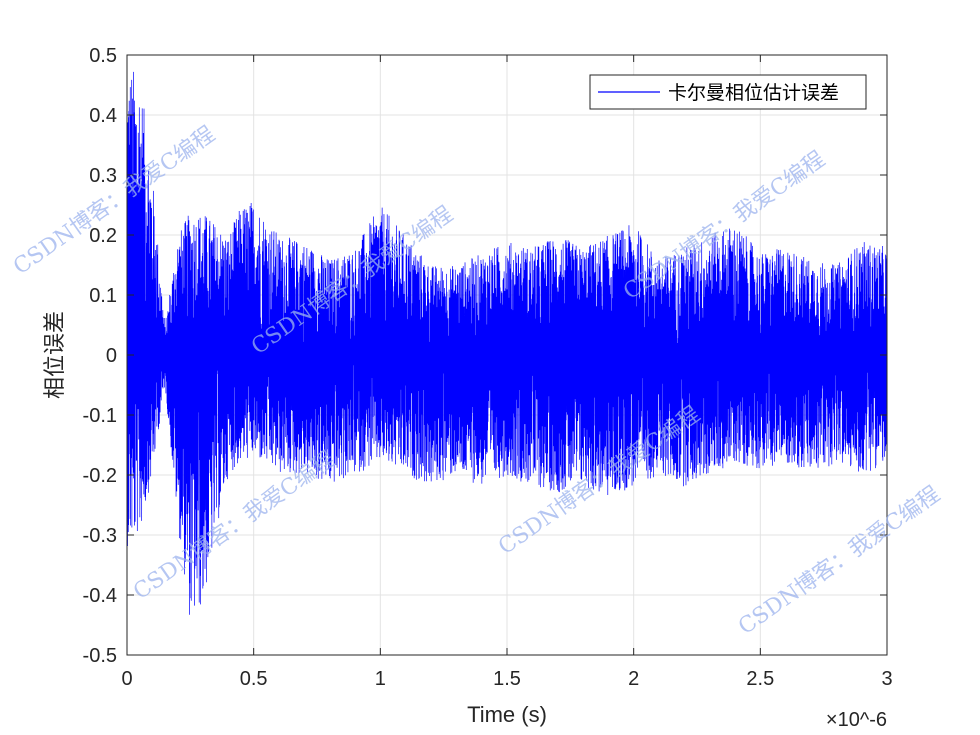 The height and width of the screenshot is (735, 980). I want to click on y-tick-label: 0, so click(111, 356).